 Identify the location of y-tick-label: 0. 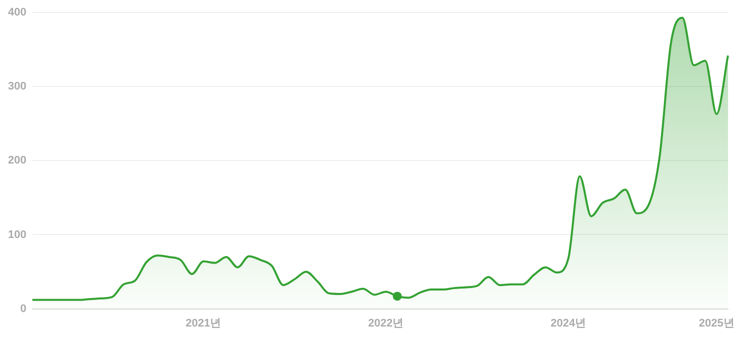
(23, 308).